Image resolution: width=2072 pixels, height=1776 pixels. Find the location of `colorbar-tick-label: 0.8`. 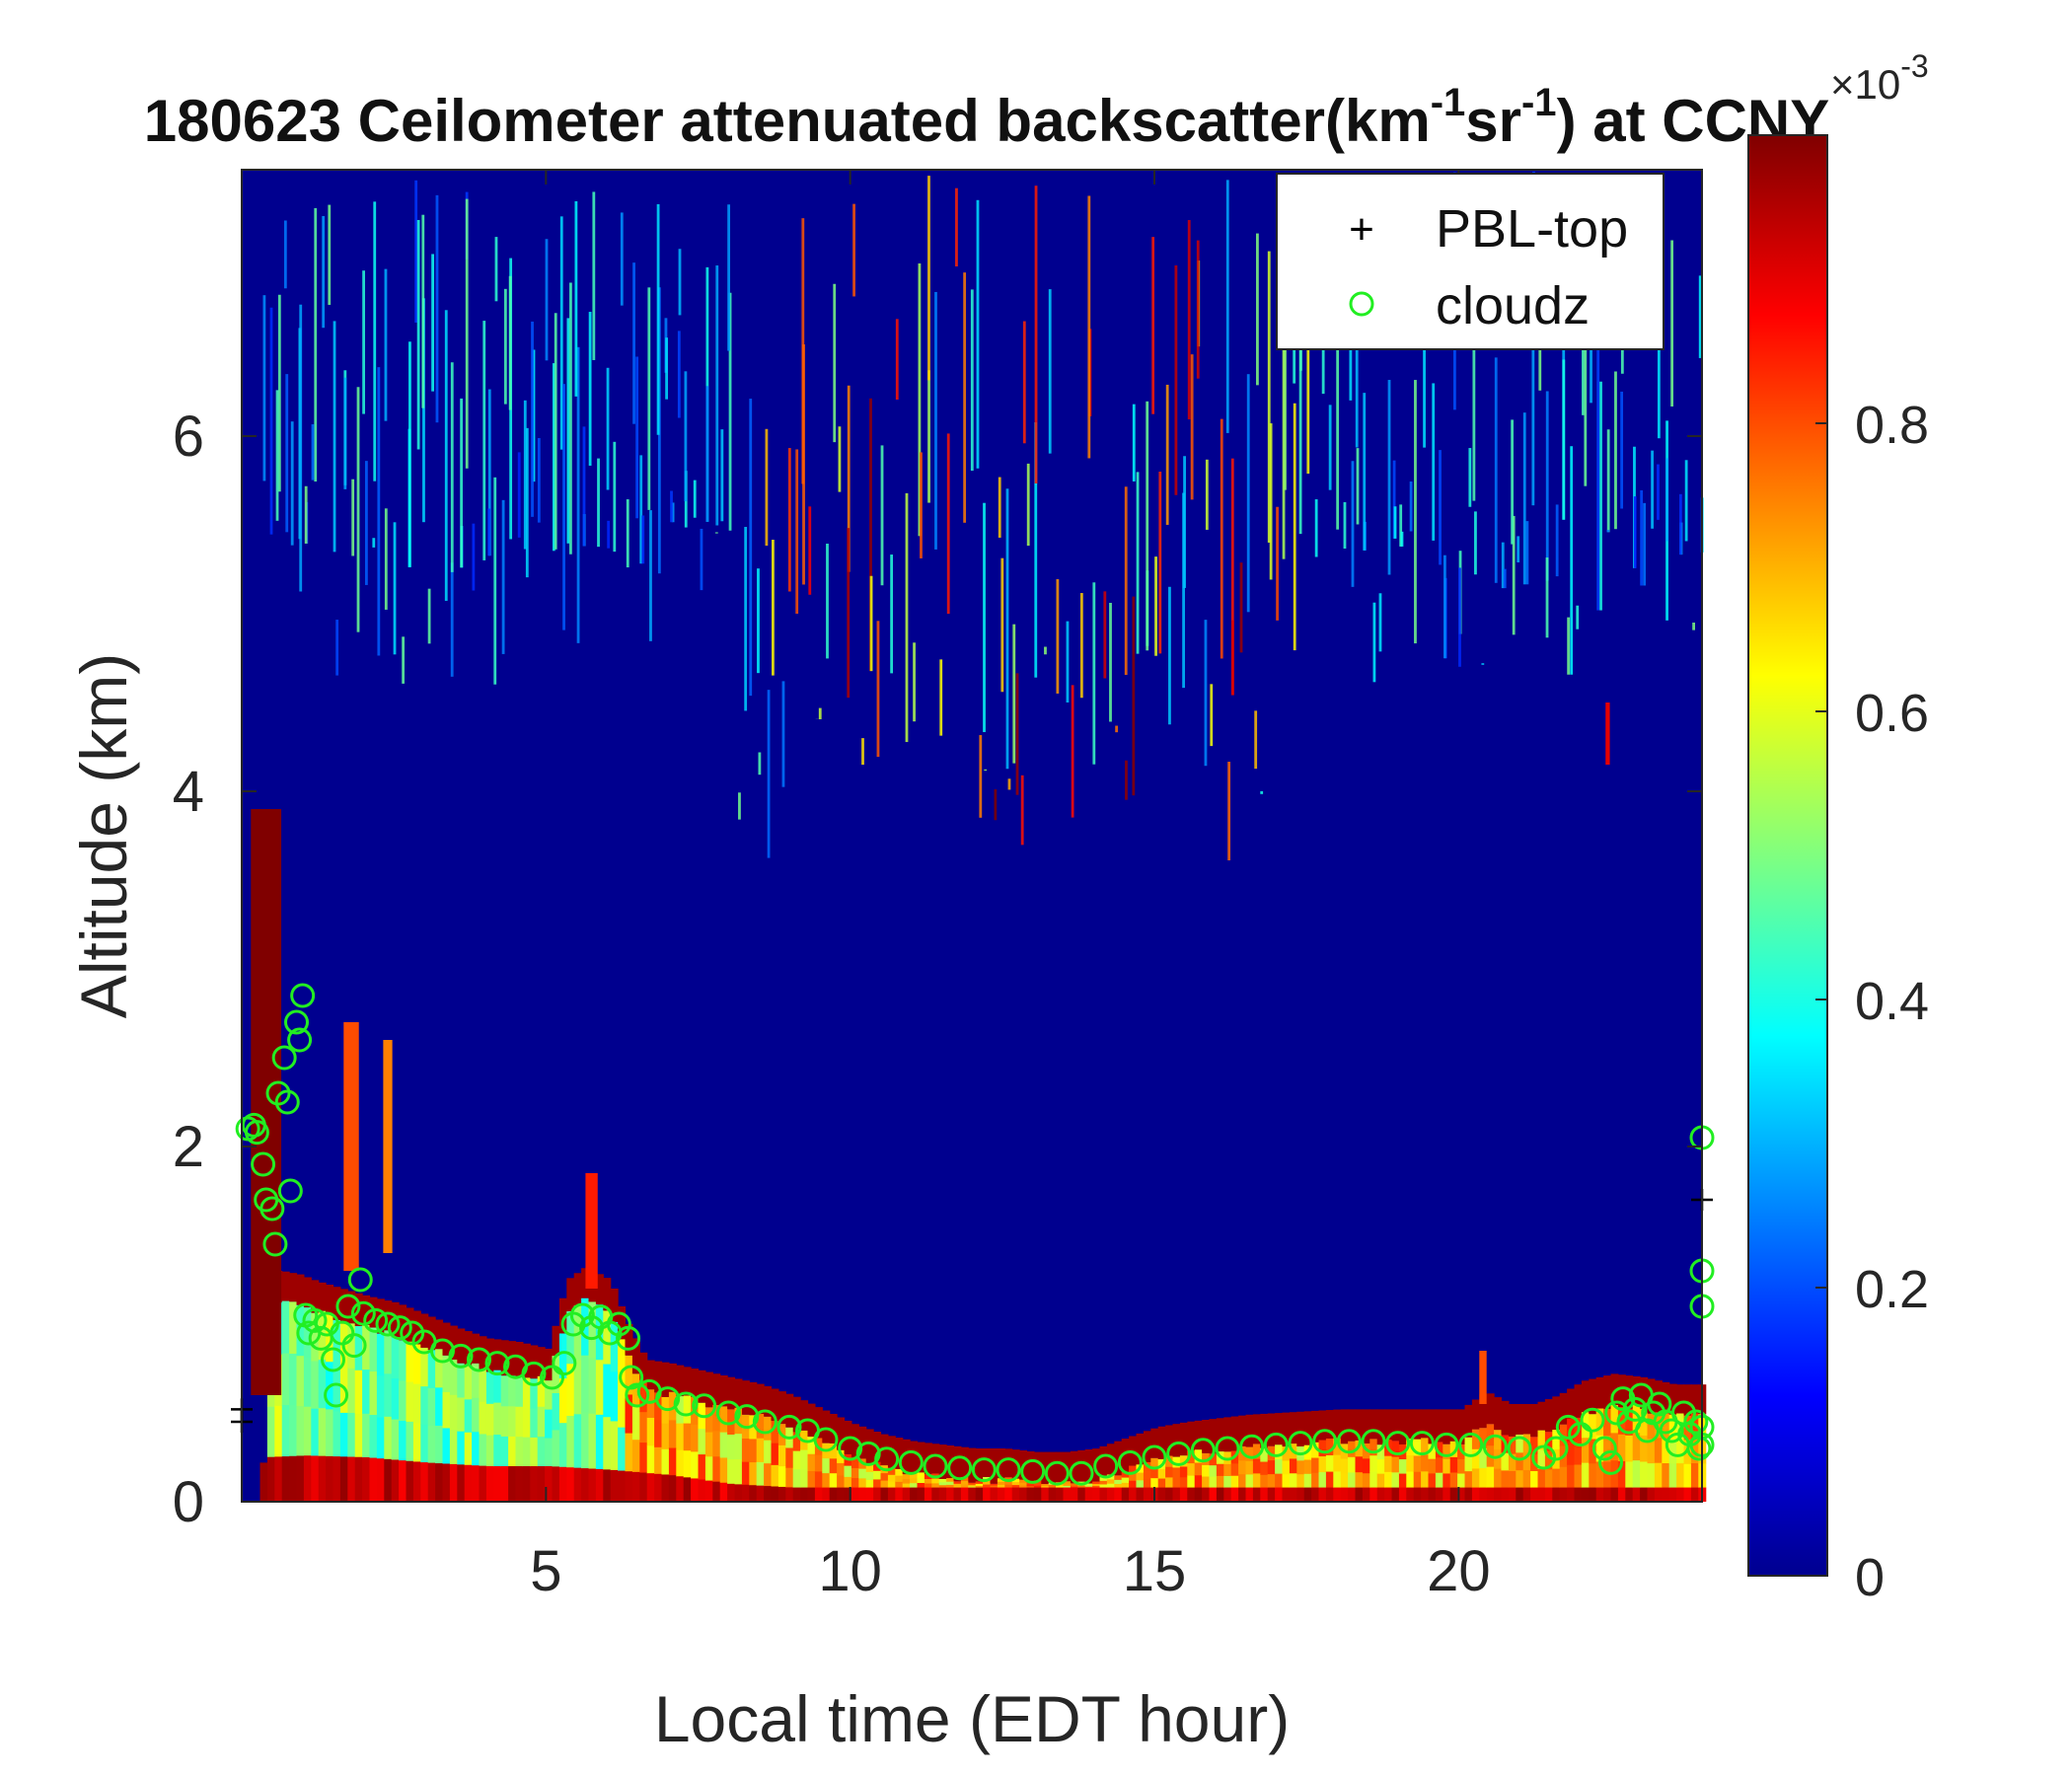

colorbar-tick-label: 0.8 is located at coordinates (1892, 426).